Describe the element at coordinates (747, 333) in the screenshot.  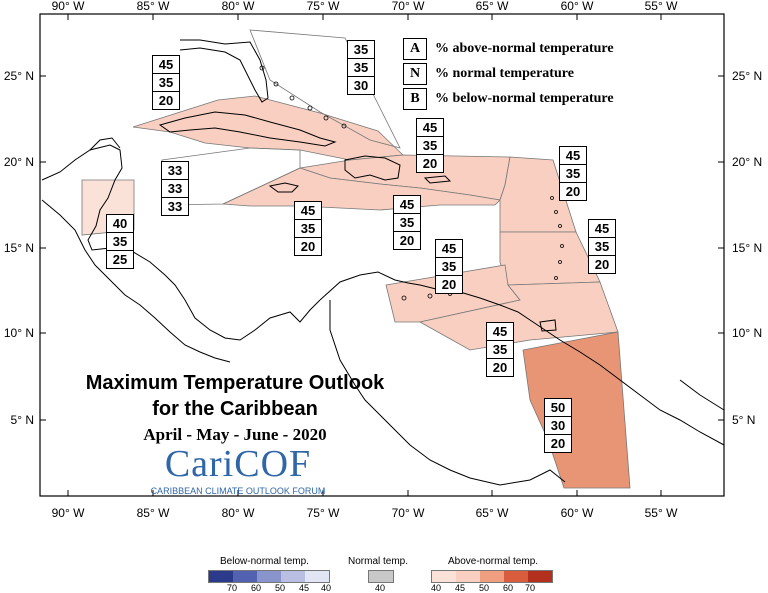
I see `lat-right-label: 10° N` at that location.